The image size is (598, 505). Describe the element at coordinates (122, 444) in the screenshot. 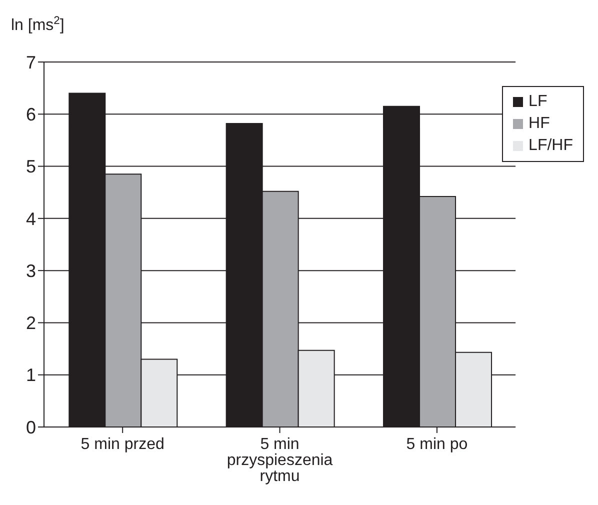

I see `x-tick-label: 5 min przed` at that location.